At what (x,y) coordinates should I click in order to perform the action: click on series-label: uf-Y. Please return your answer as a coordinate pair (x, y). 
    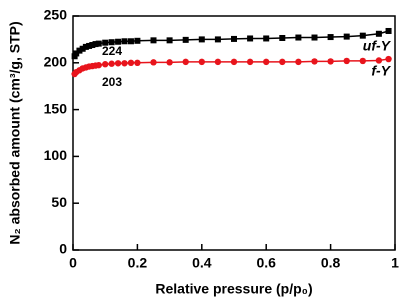
    Looking at the image, I should click on (377, 46).